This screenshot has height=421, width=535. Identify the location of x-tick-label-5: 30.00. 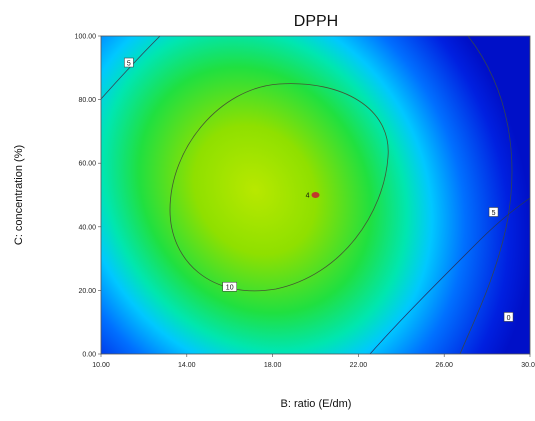
(528, 365).